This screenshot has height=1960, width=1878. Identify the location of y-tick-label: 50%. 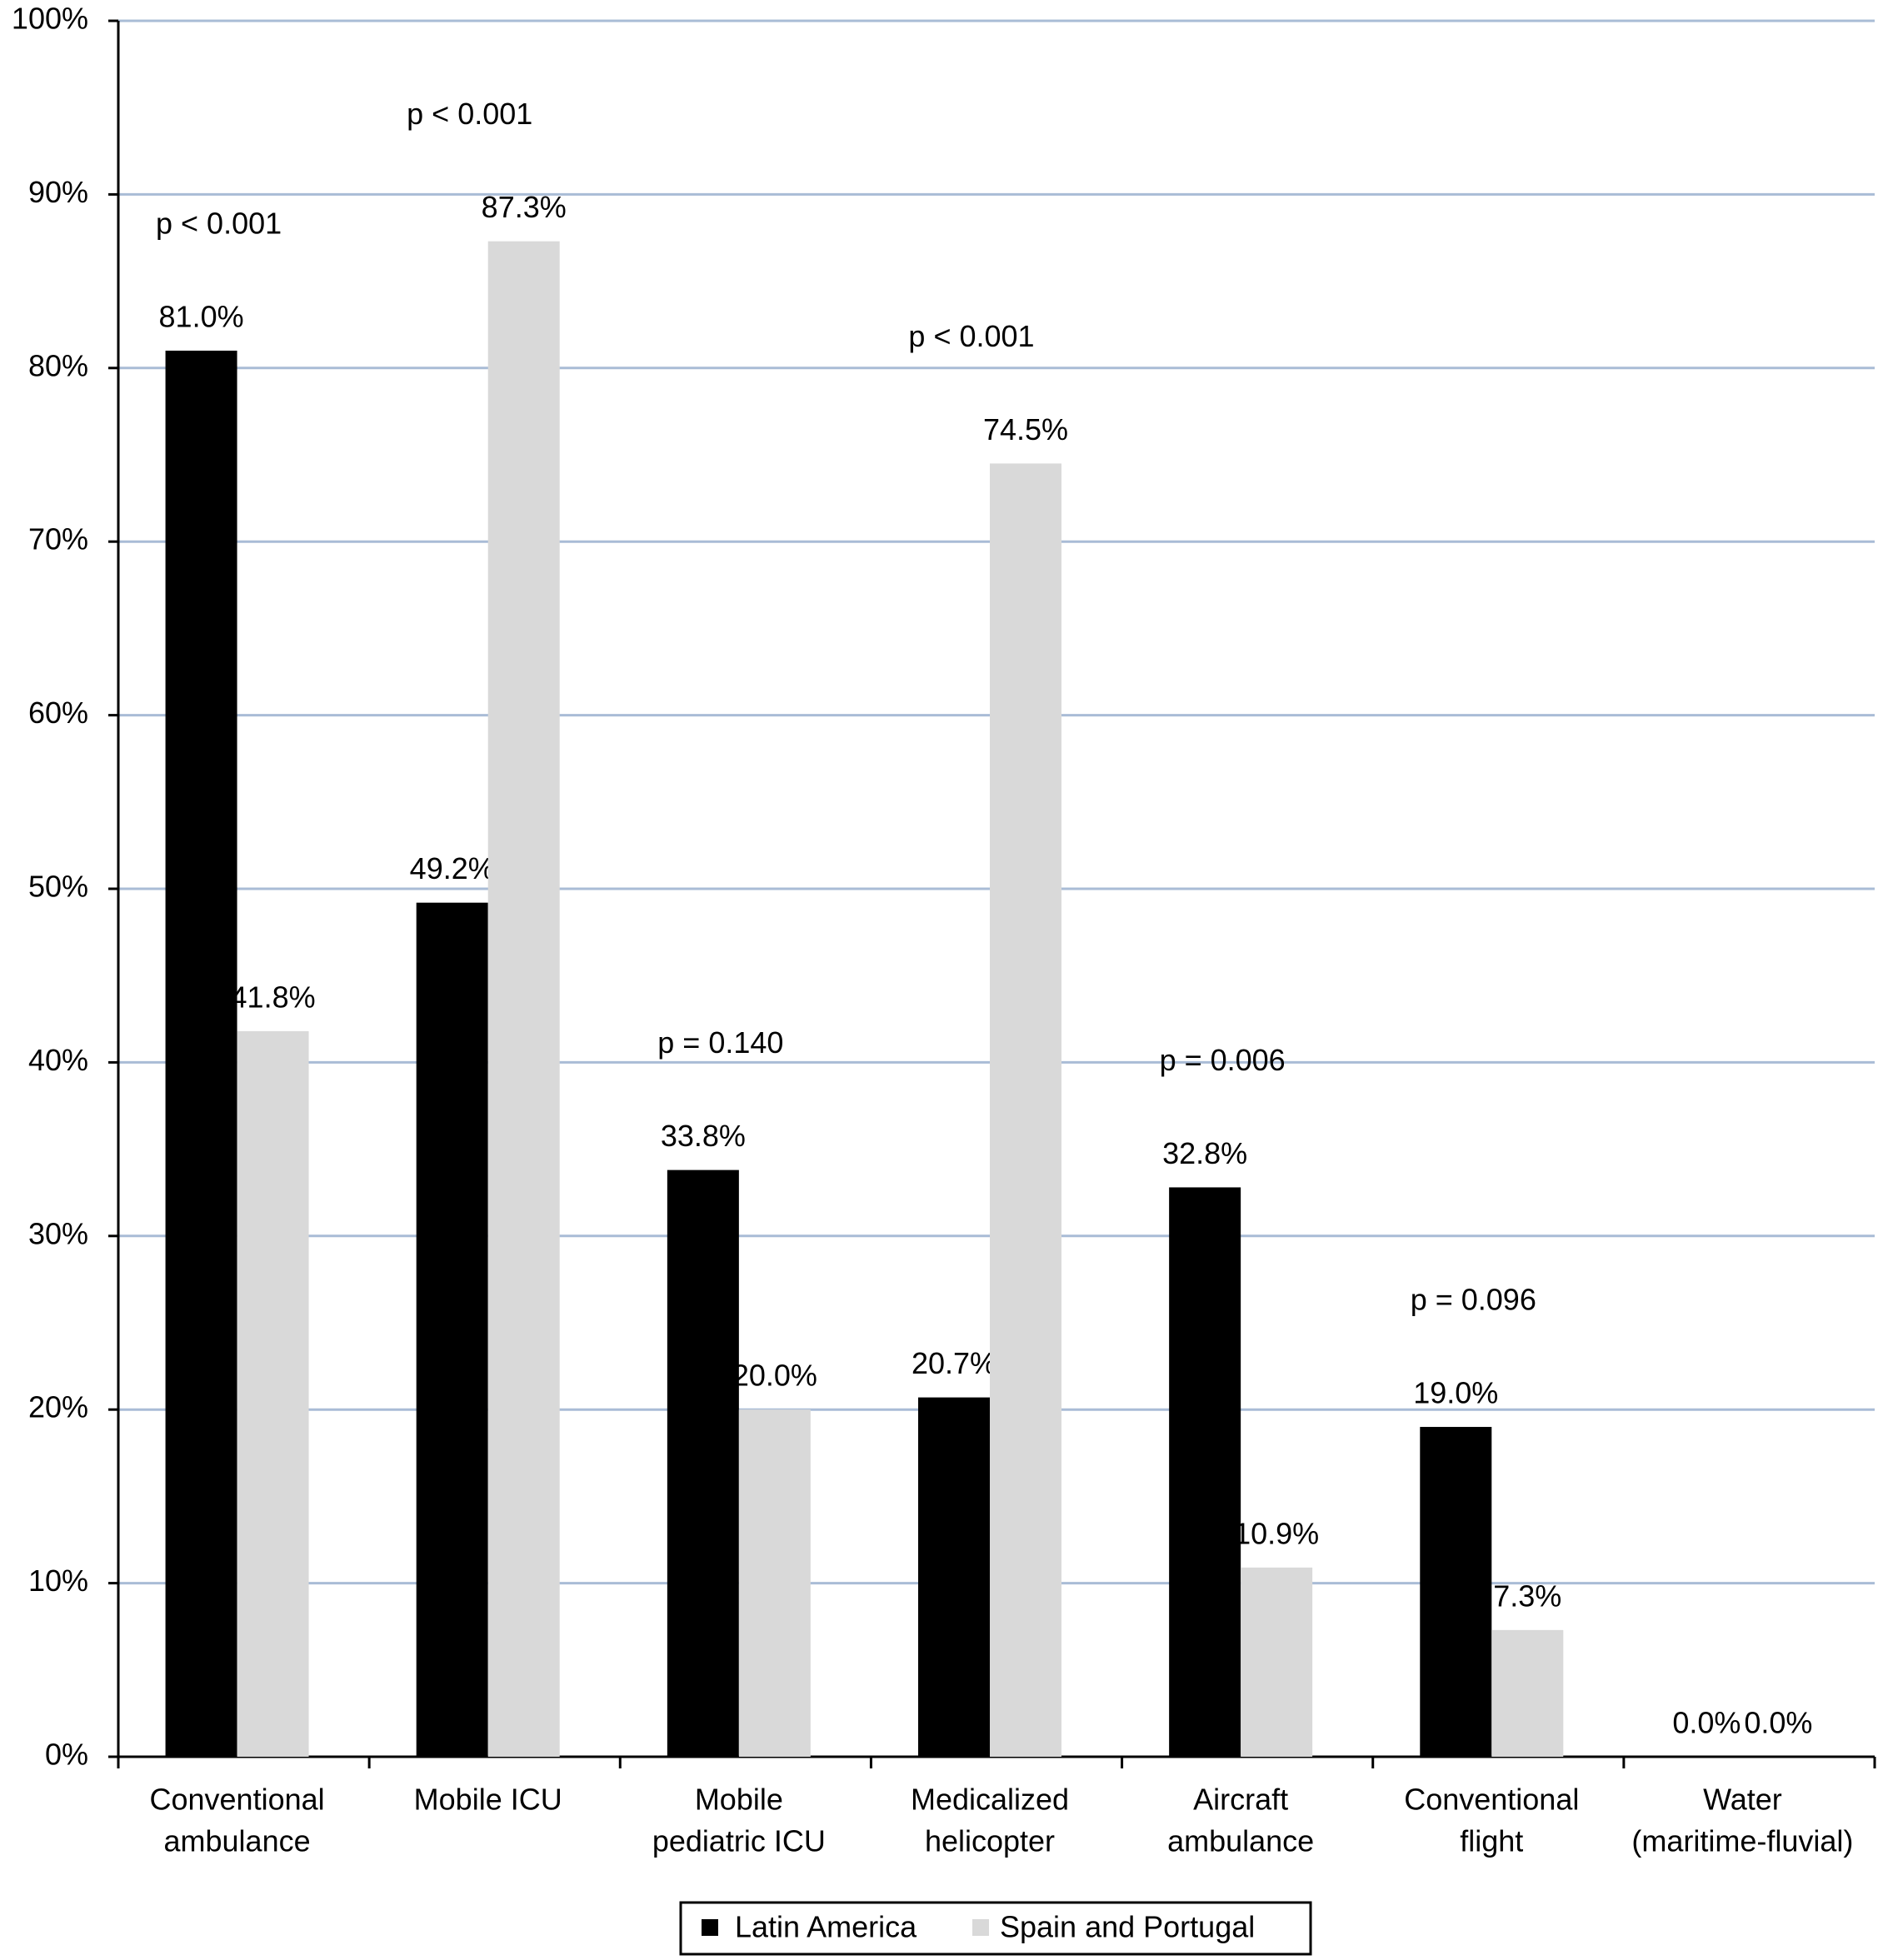
(58, 887).